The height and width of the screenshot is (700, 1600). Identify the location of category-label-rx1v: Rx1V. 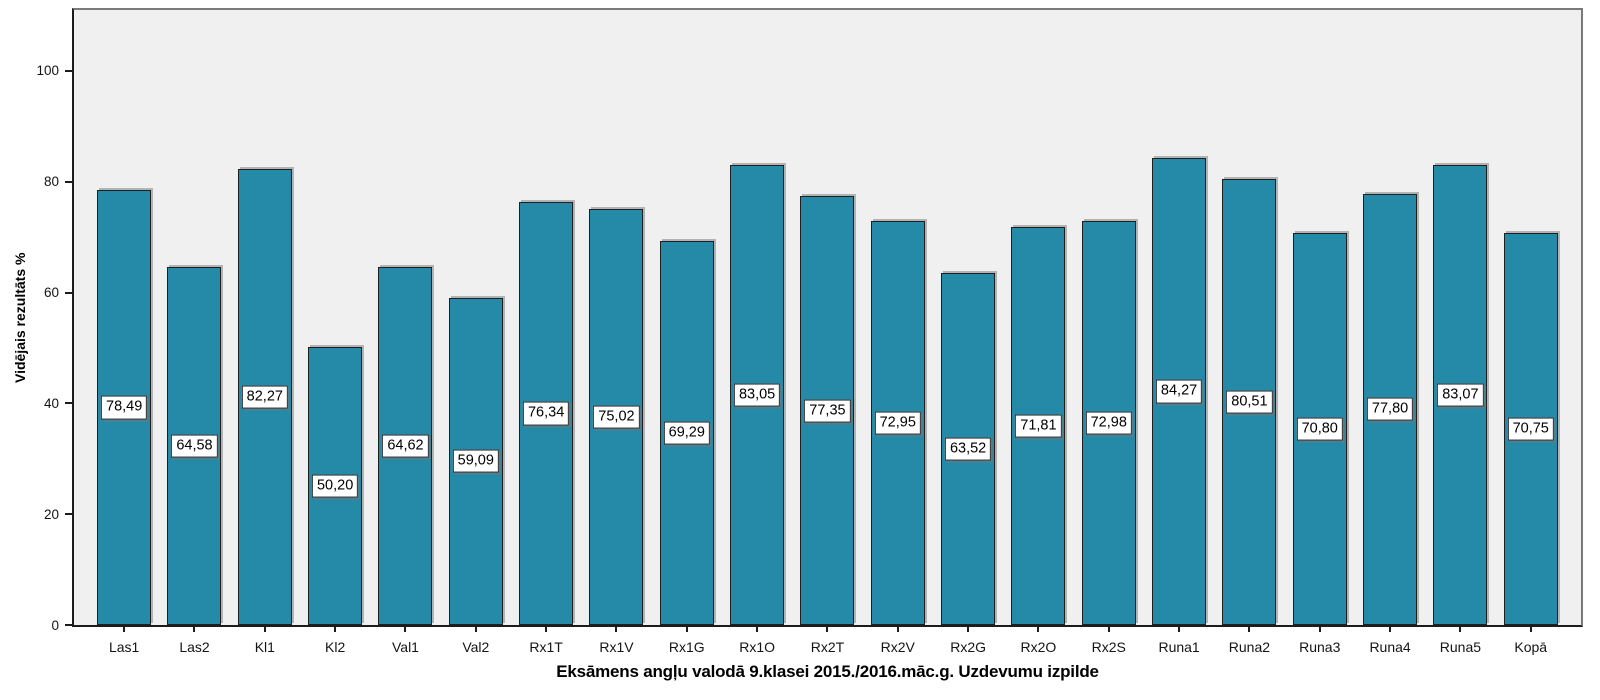
(616, 647).